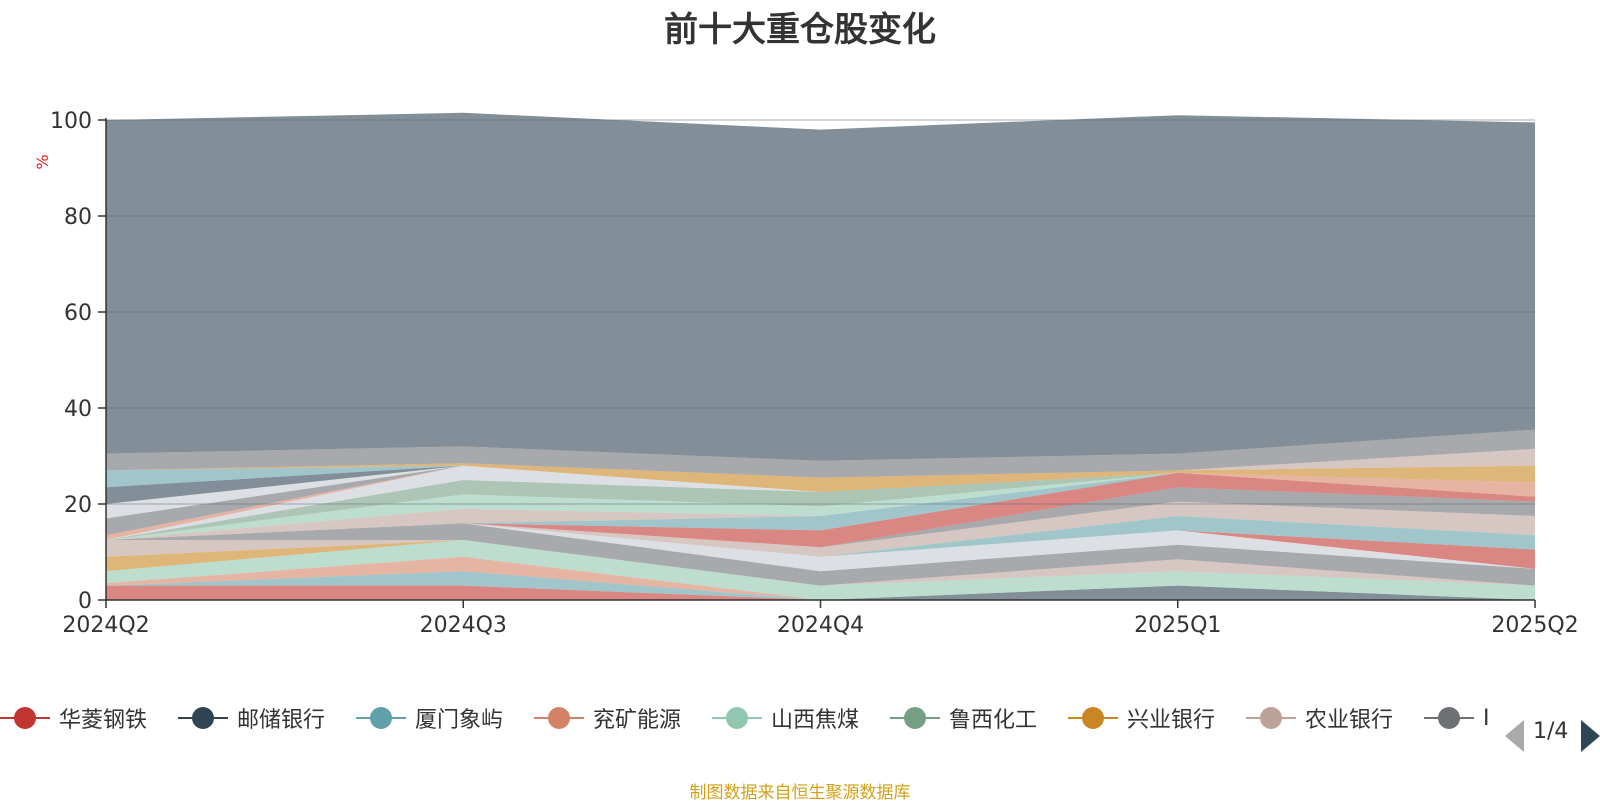 This screenshot has height=803, width=1600. What do you see at coordinates (993, 720) in the screenshot?
I see `legend-label: 鲁西化工` at bounding box center [993, 720].